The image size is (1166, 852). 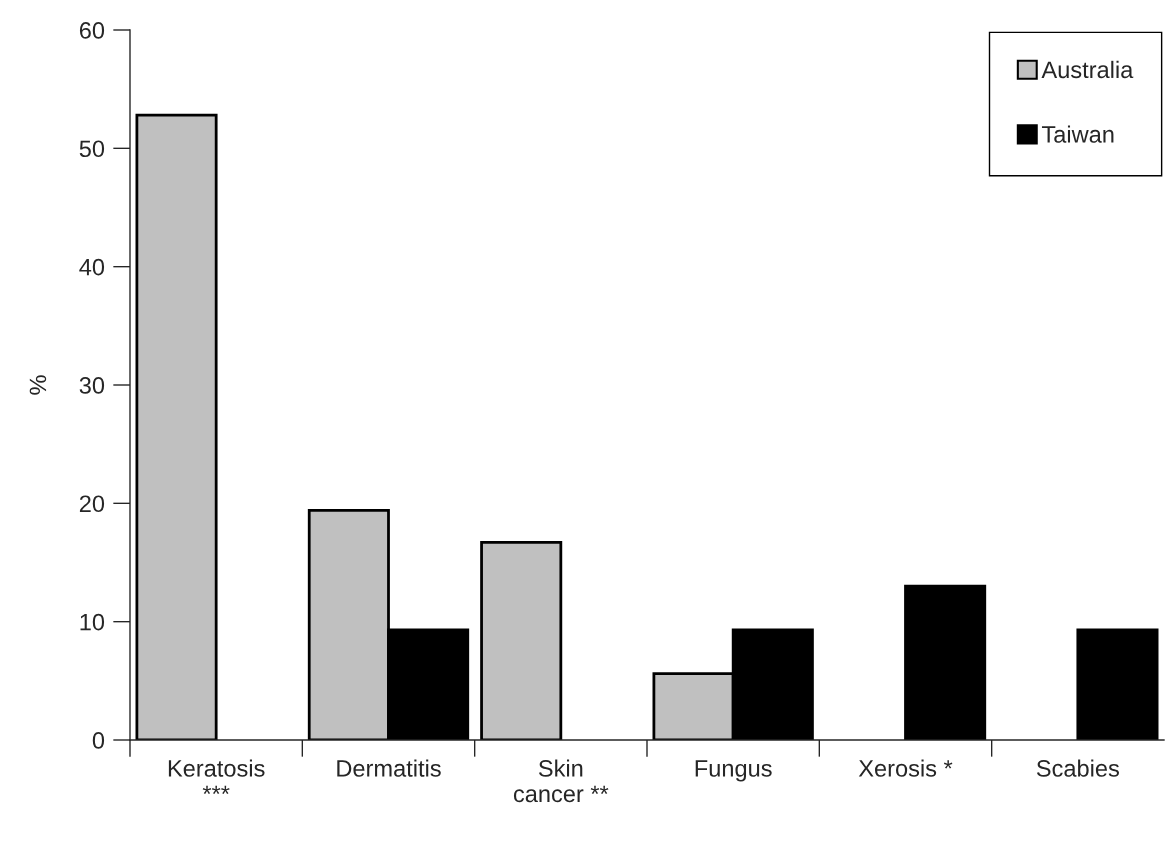 I want to click on y-tick-label: 30, so click(x=92, y=385).